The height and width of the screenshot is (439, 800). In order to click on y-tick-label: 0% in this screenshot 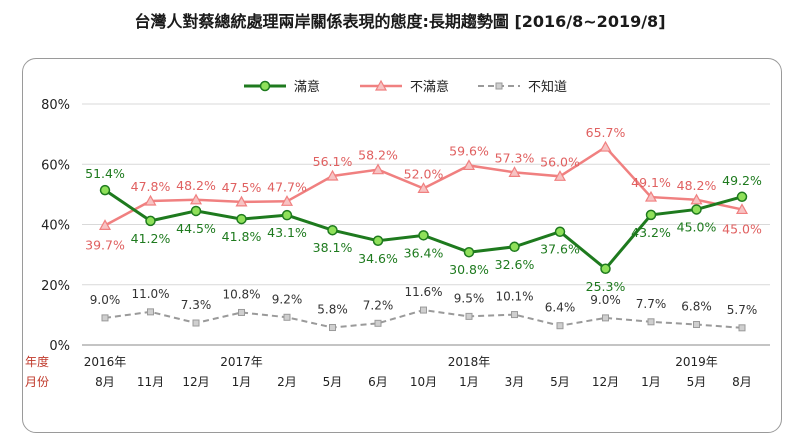, I will do `click(59, 346)`.